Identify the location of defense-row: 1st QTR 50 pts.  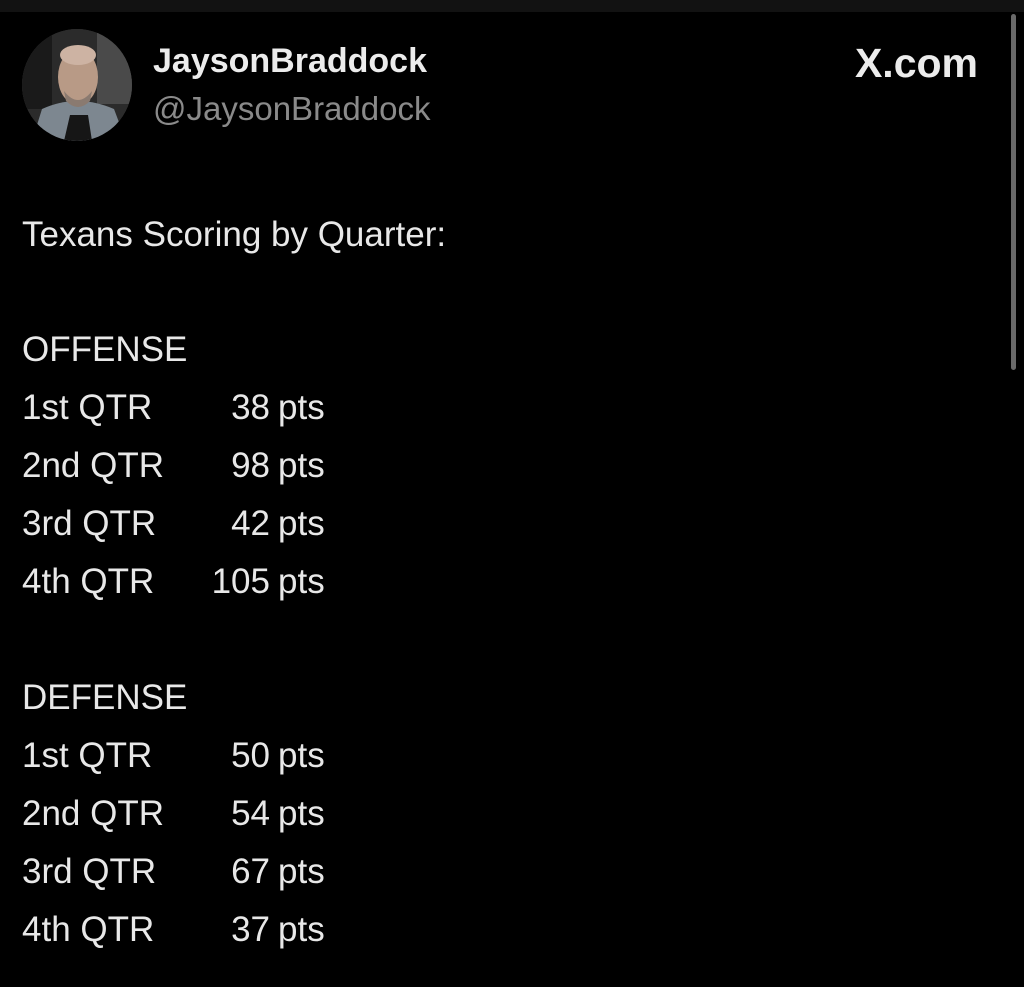
(272, 756).